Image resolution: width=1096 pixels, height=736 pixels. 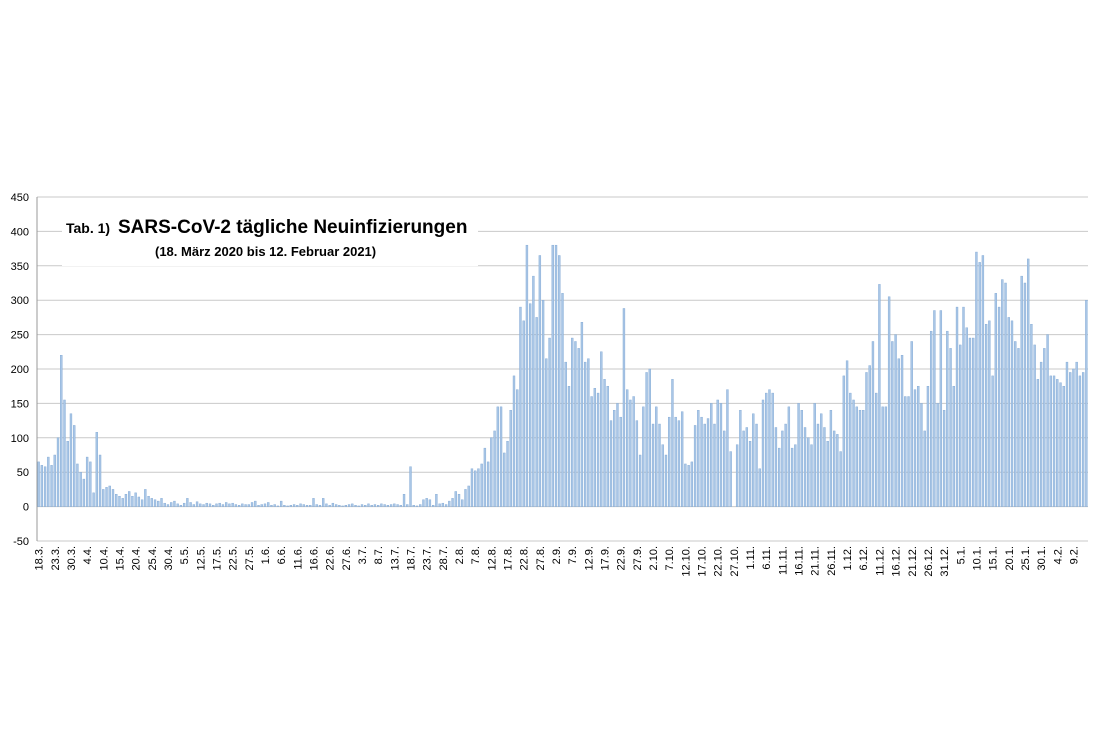 I want to click on title-box, so click(x=270, y=240).